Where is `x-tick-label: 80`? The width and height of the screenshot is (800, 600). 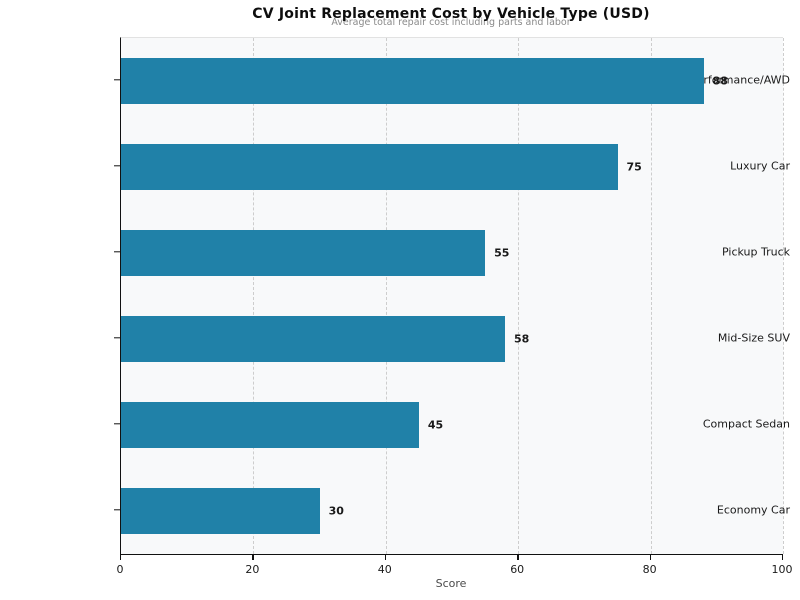
x-tick-label: 80 is located at coordinates (649, 569).